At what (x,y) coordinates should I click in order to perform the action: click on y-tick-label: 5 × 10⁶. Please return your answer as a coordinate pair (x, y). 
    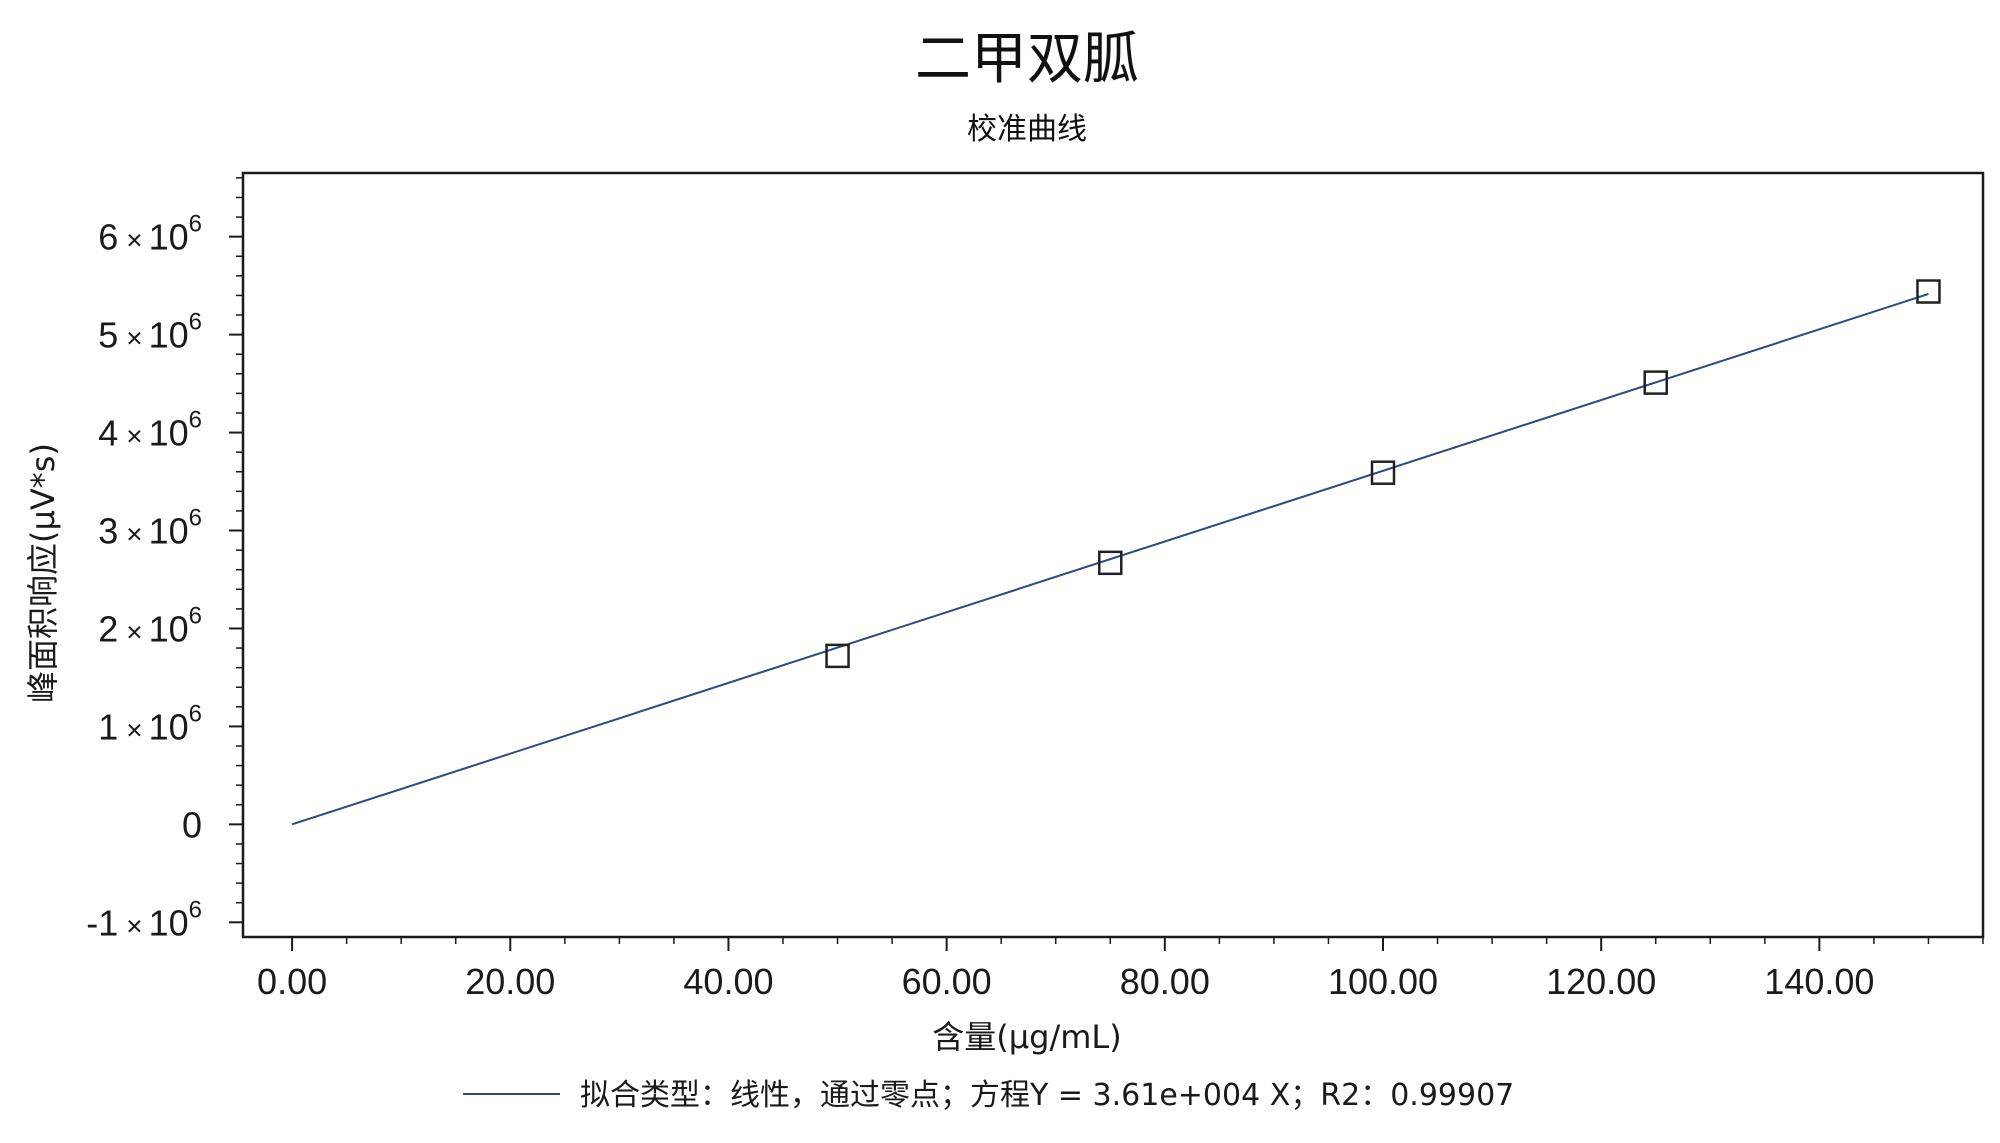
    Looking at the image, I should click on (150, 332).